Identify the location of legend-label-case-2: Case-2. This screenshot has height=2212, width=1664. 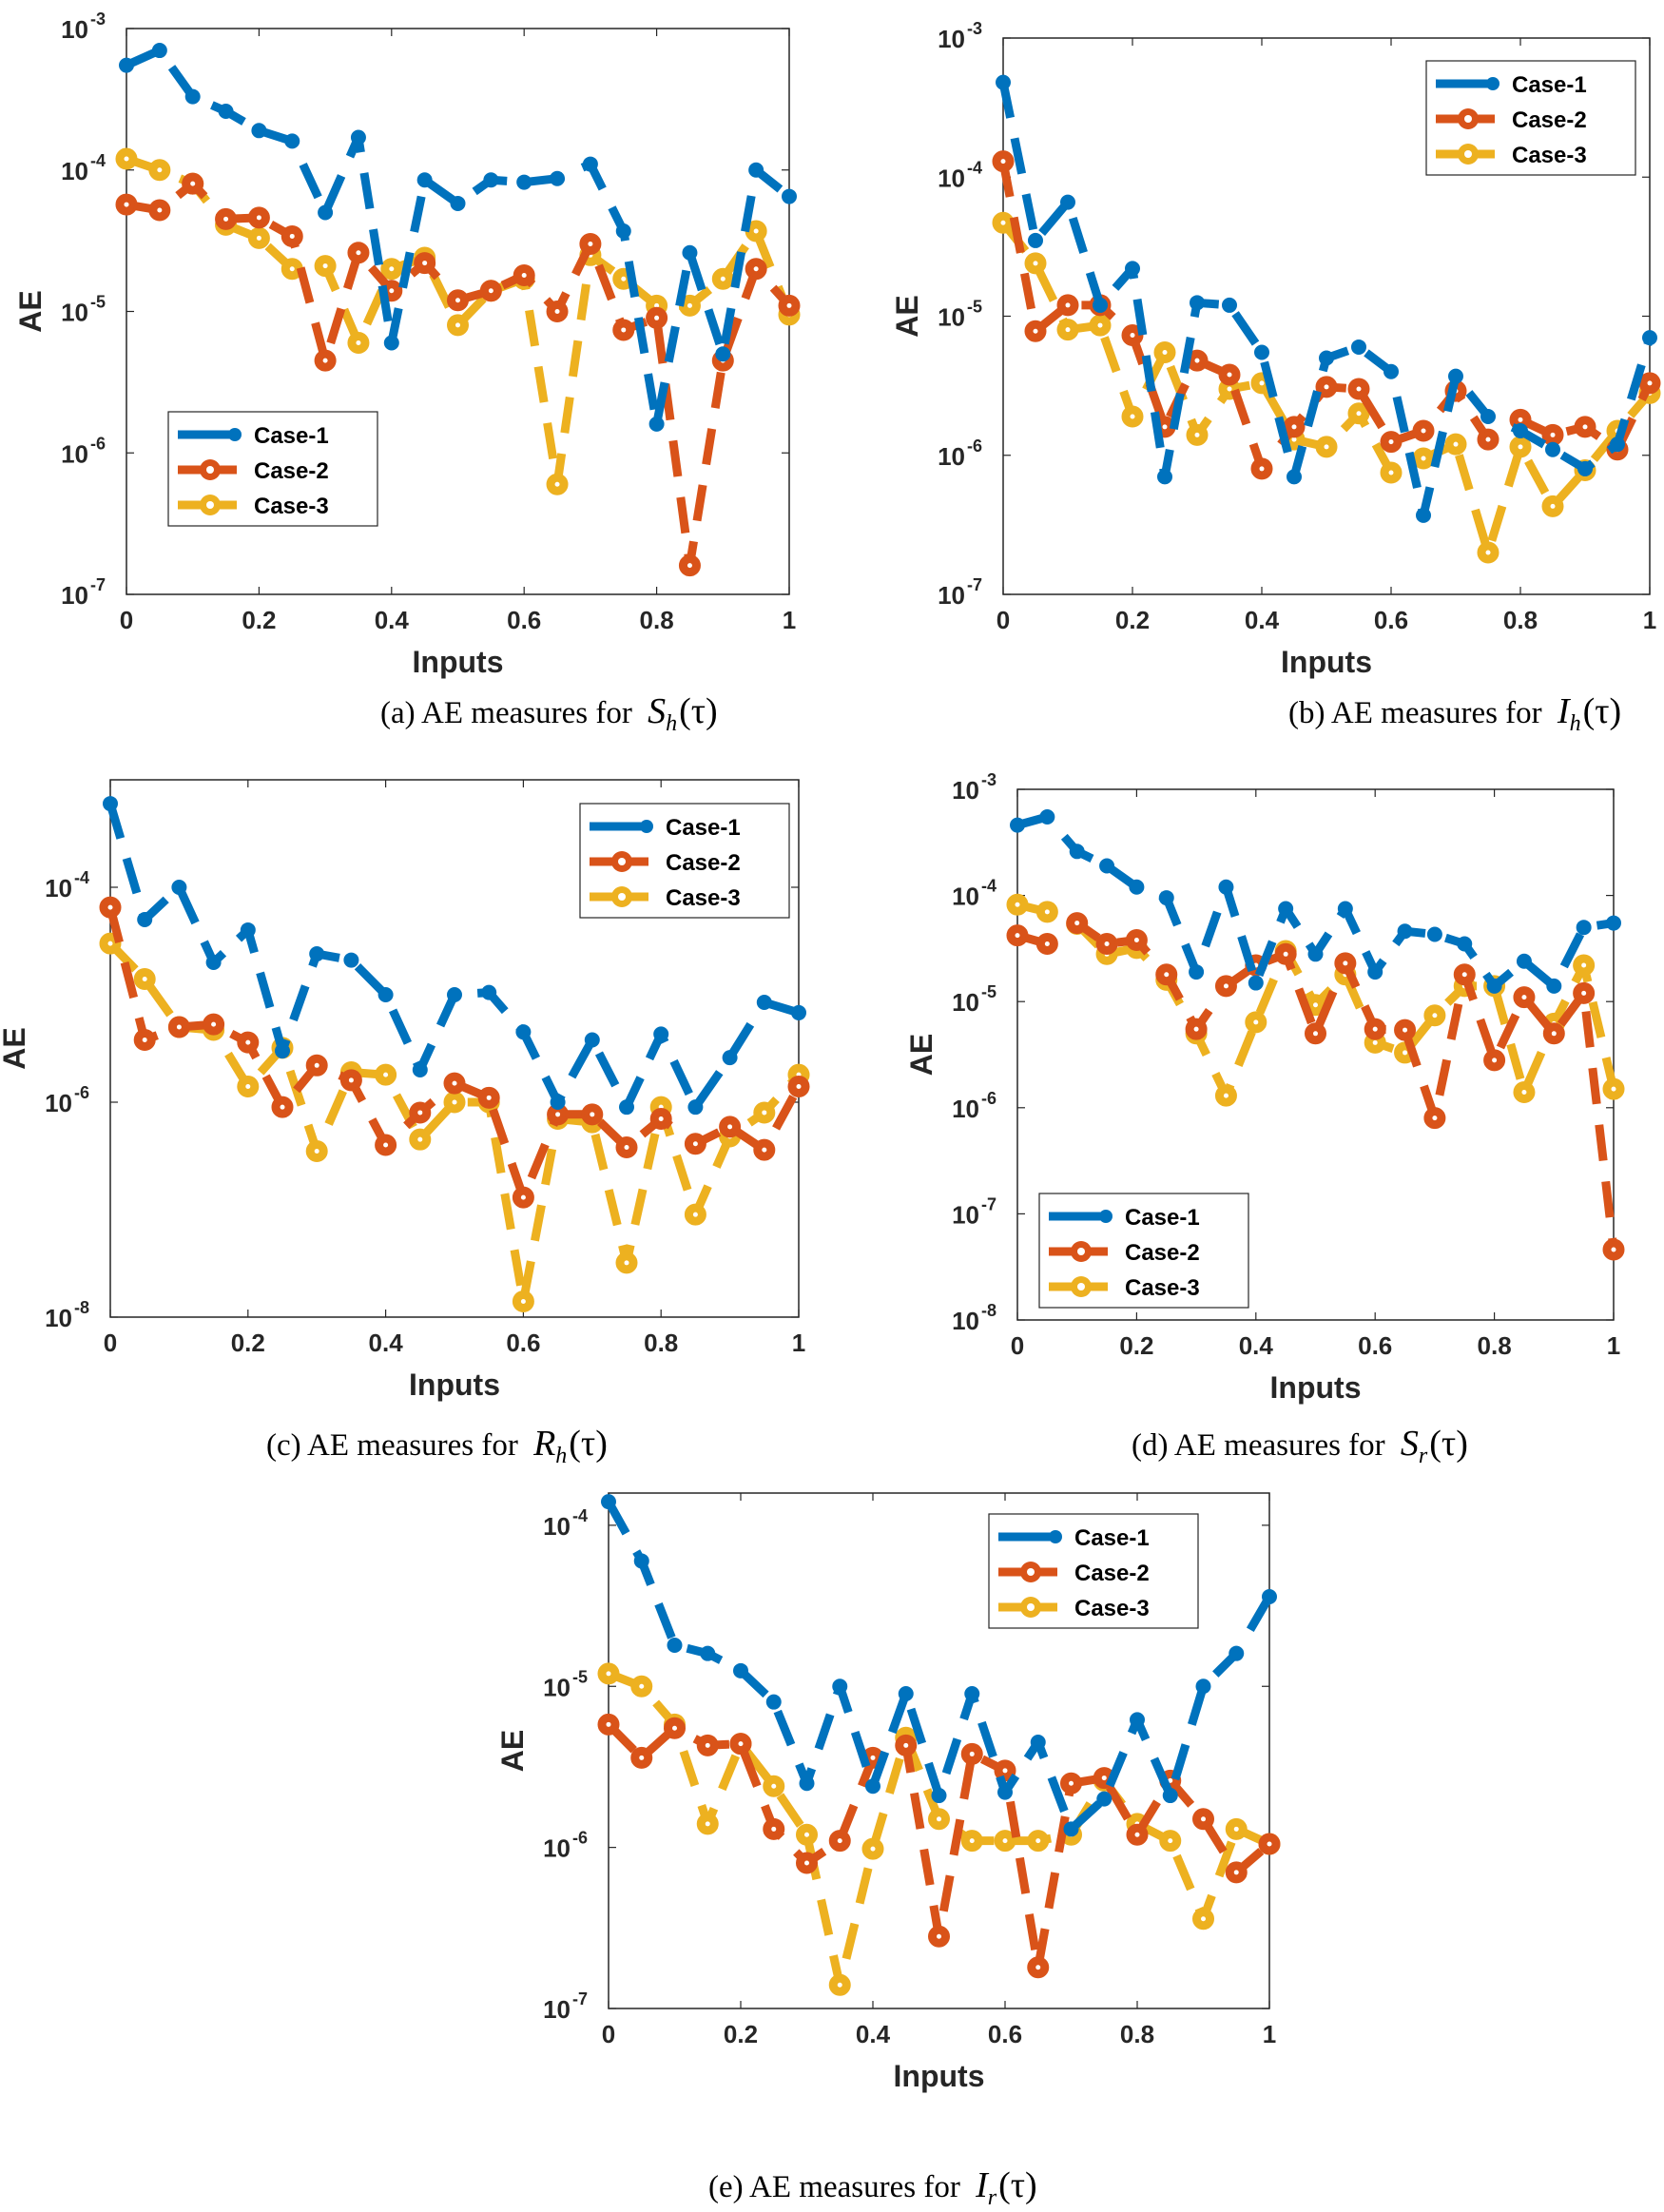
(1162, 1253).